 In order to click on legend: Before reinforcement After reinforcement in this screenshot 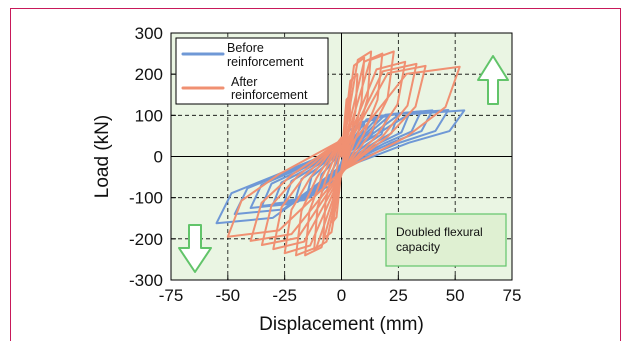, I will do `click(252, 71)`.